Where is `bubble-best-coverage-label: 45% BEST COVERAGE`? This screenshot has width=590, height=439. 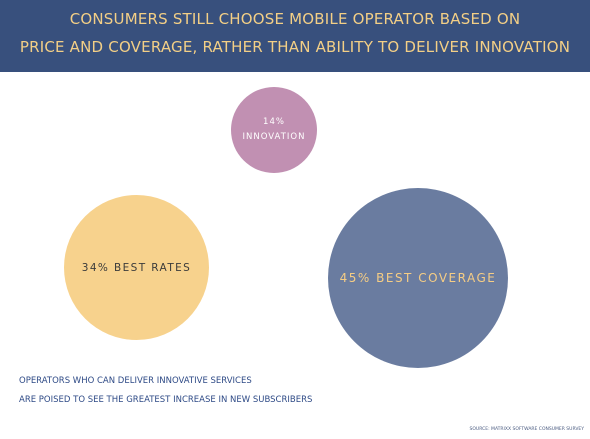
bubble-best-coverage-label: 45% BEST COVERAGE is located at coordinates (418, 278).